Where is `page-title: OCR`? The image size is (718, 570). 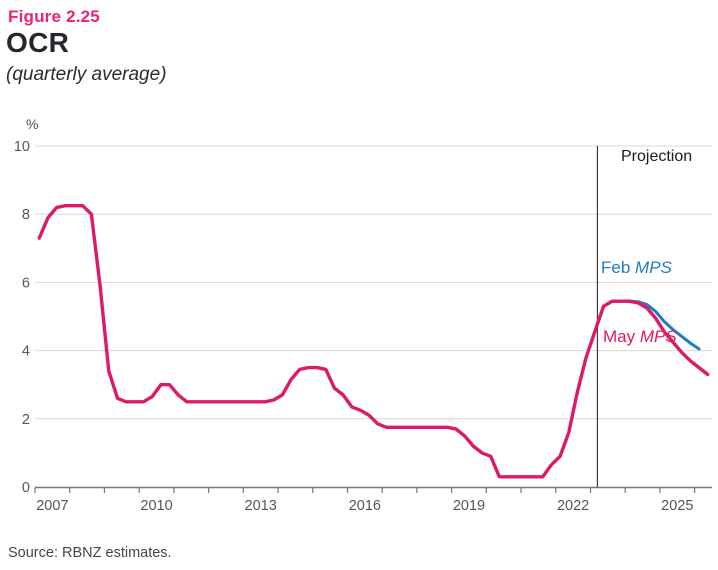
page-title: OCR is located at coordinates (38, 42).